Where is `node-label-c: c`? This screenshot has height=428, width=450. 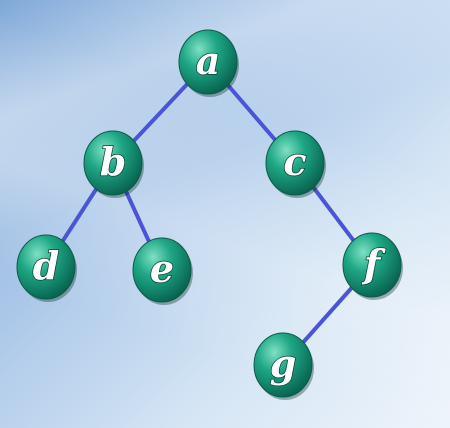 node-label-c: c is located at coordinates (294, 161).